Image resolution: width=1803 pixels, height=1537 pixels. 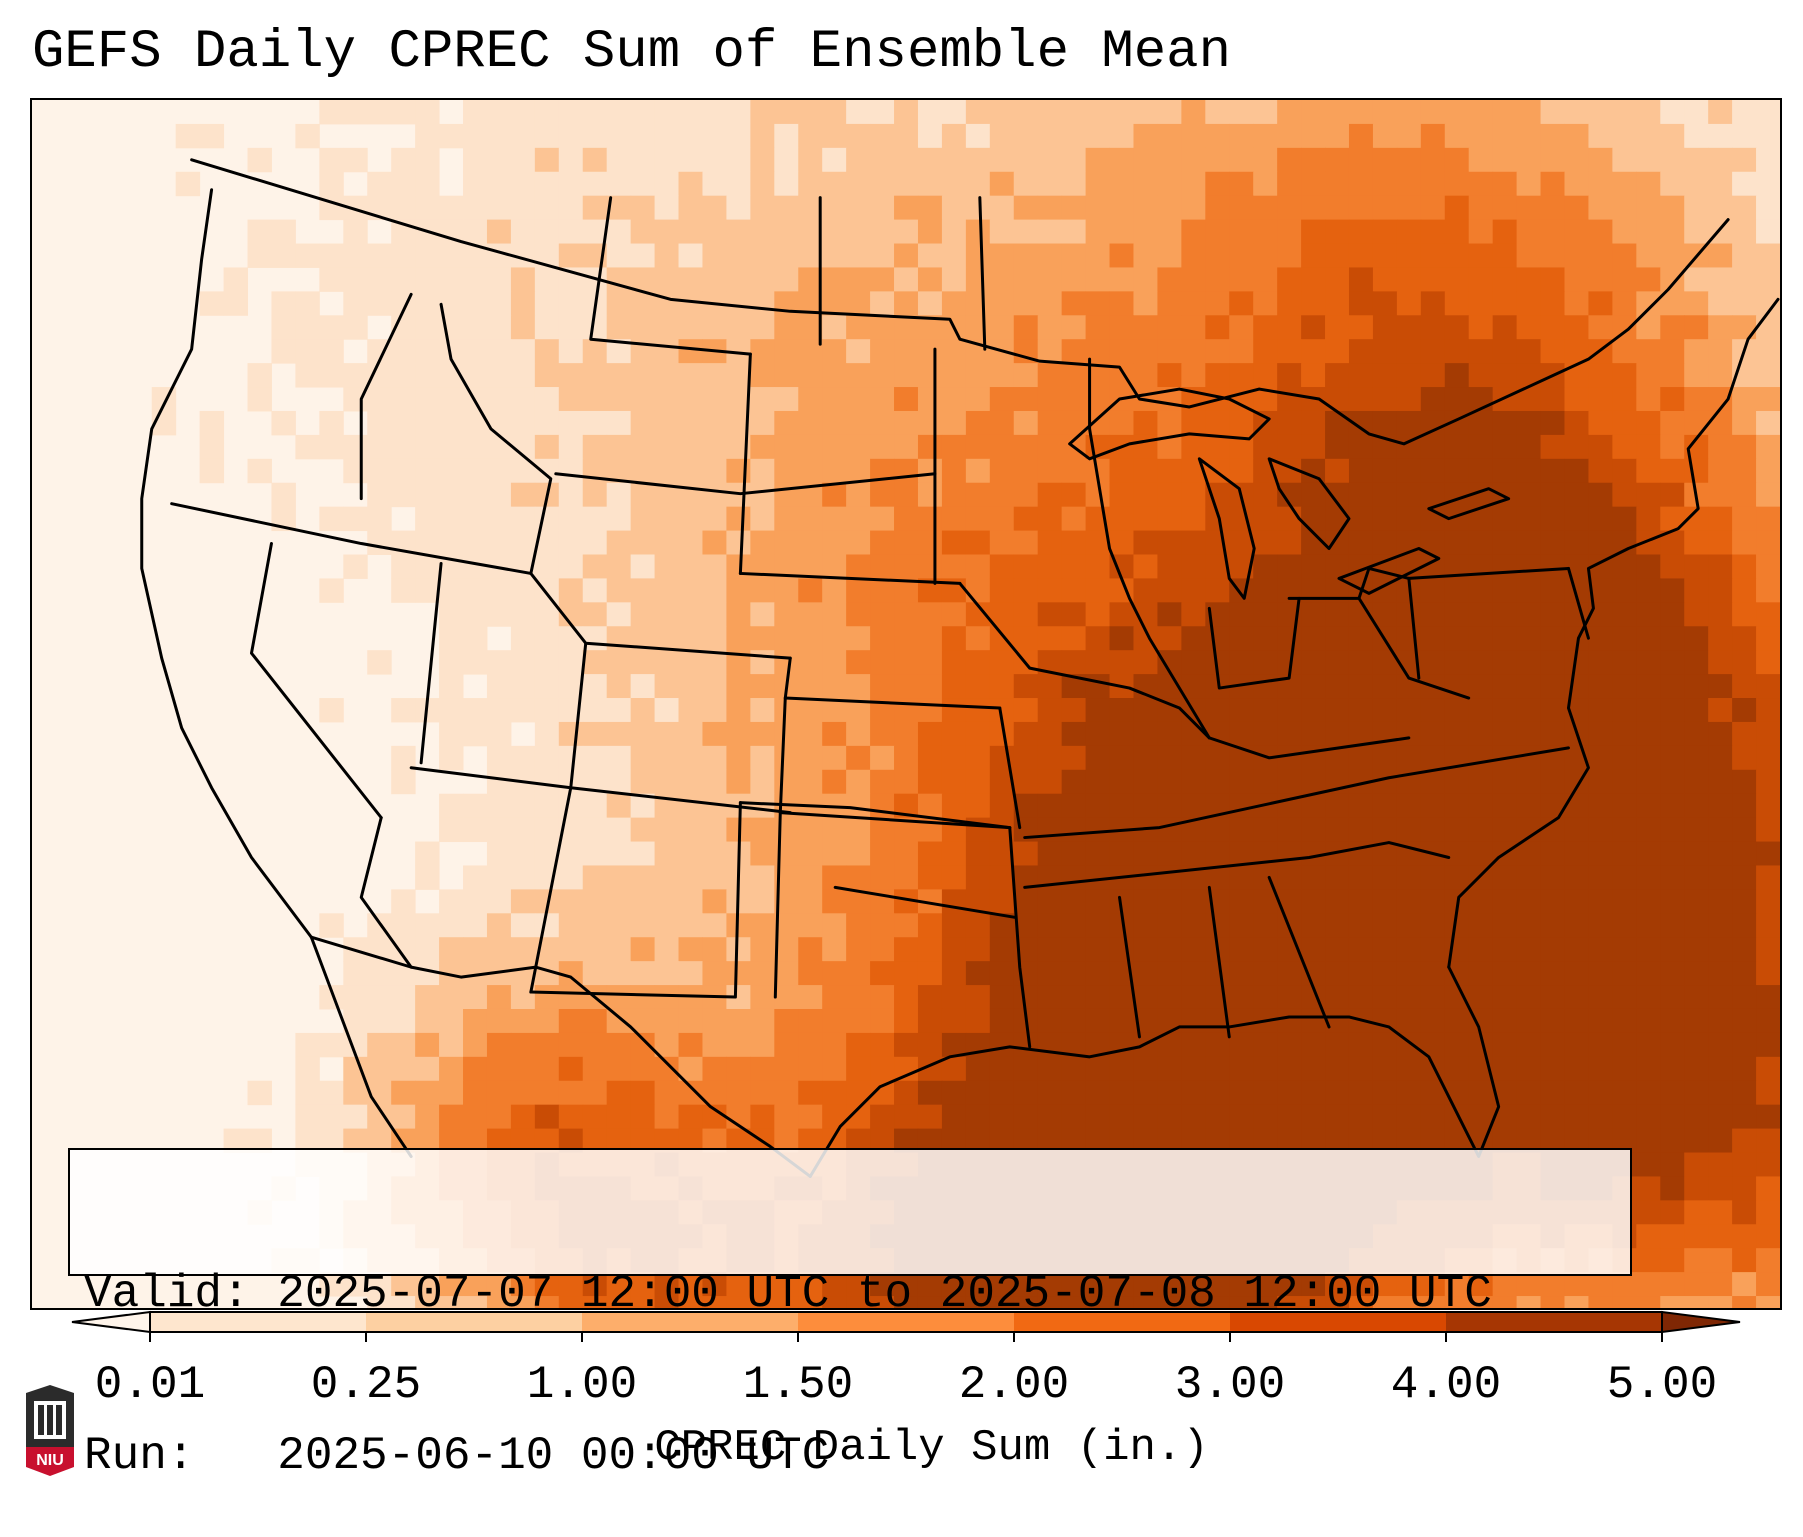 I want to click on state-line, so click(x=1149, y=548).